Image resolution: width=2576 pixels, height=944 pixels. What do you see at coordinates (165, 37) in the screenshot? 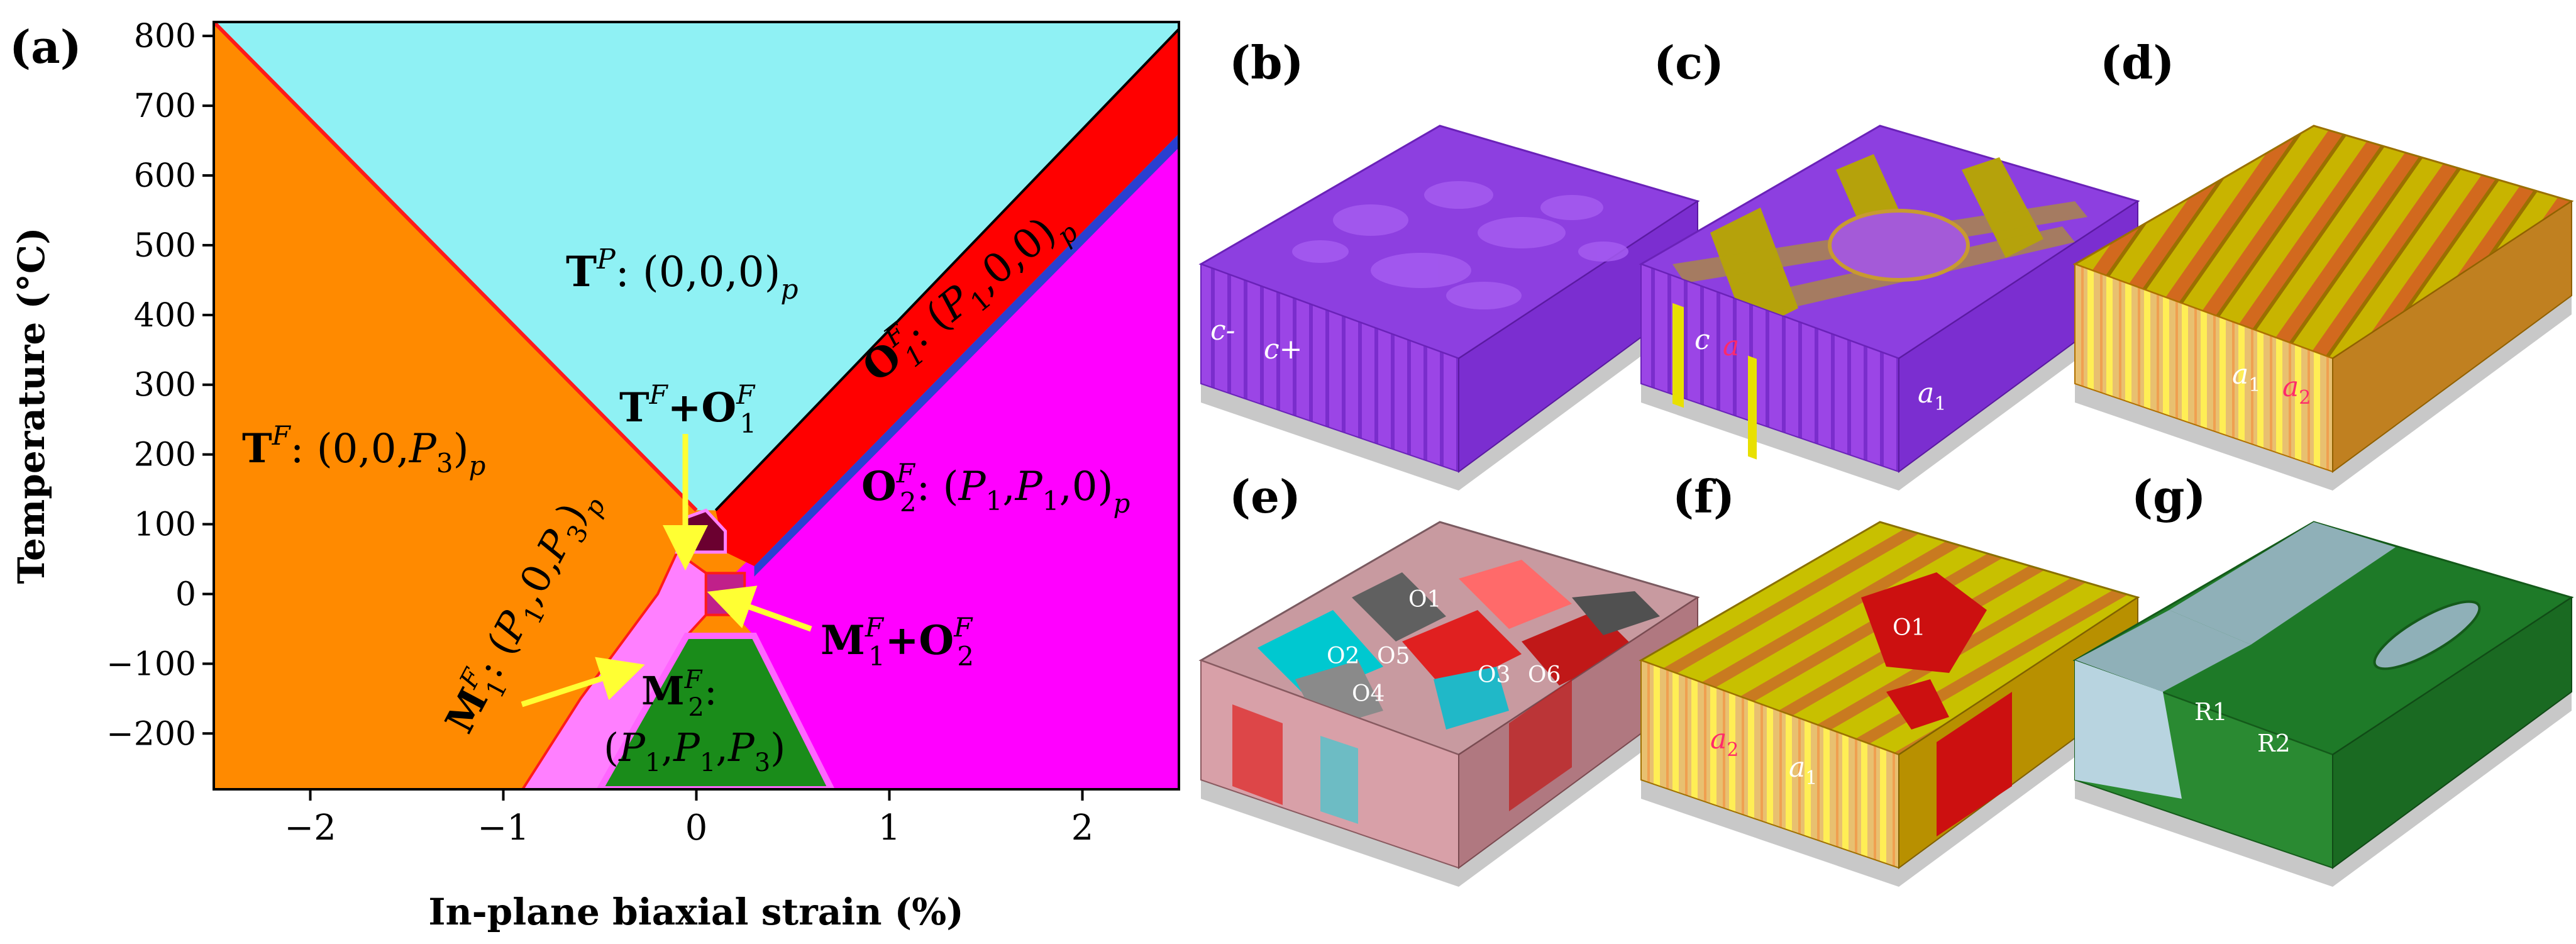
I see `y-tick-label: 800` at bounding box center [165, 37].